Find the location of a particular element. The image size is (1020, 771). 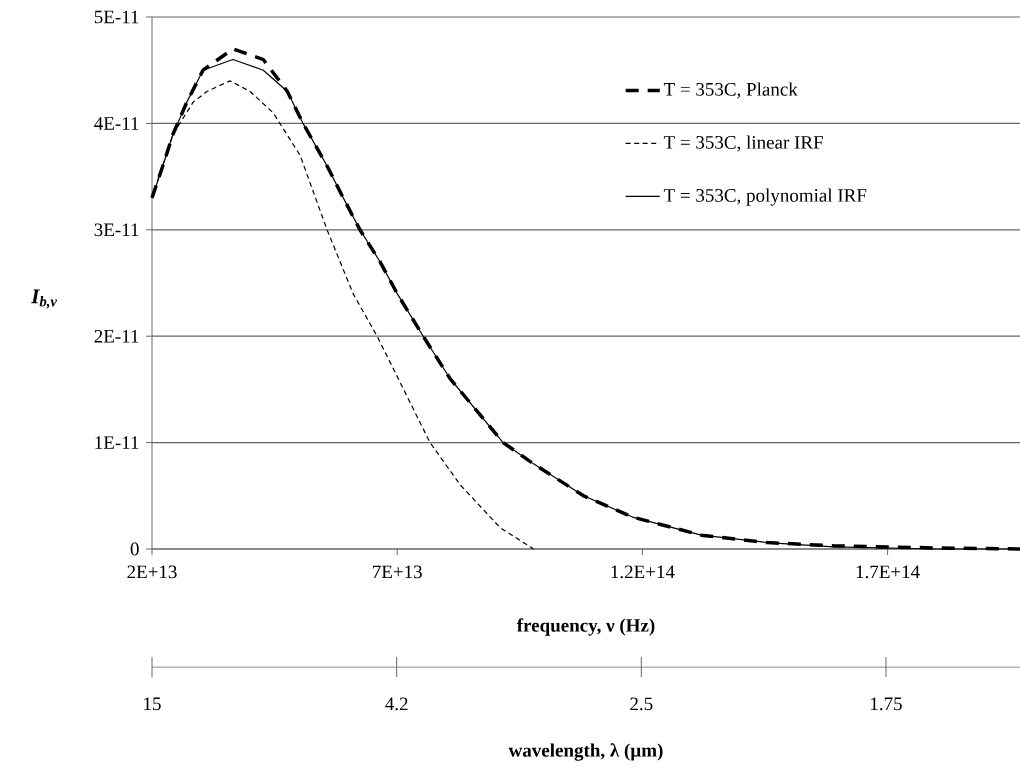

x-axis-title: frequency, ν (Hz) is located at coordinates (585, 627).